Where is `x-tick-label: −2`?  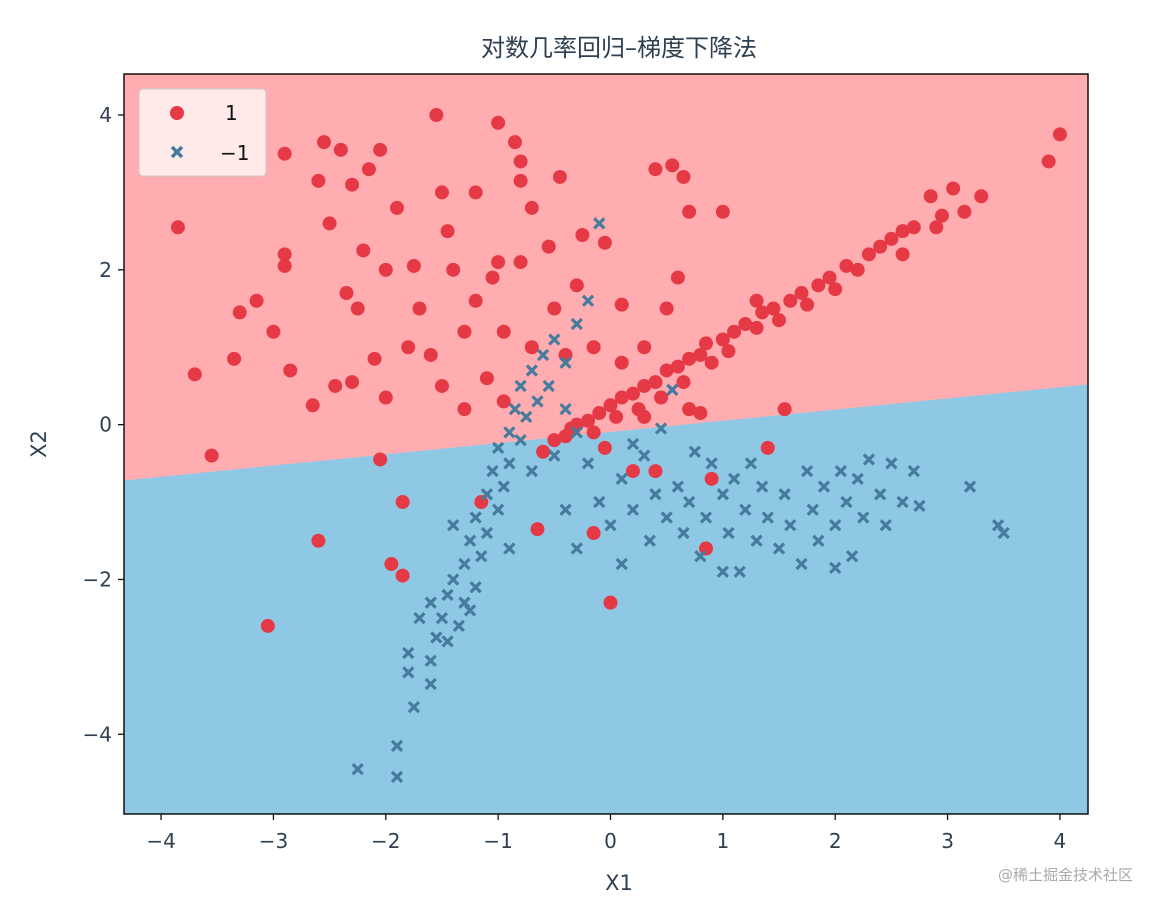
x-tick-label: −2 is located at coordinates (385, 841).